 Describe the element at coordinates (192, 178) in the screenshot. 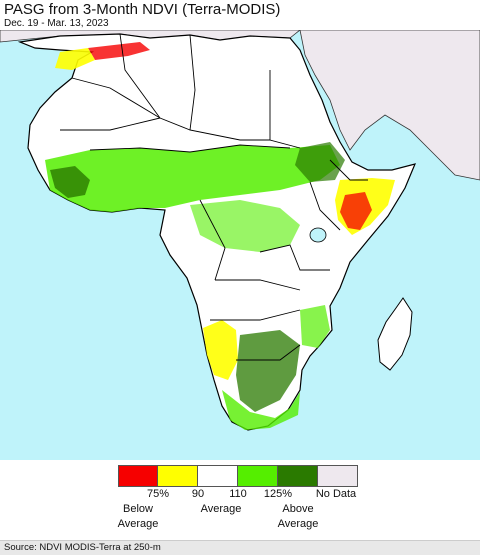

I see `sahel-above-average` at that location.